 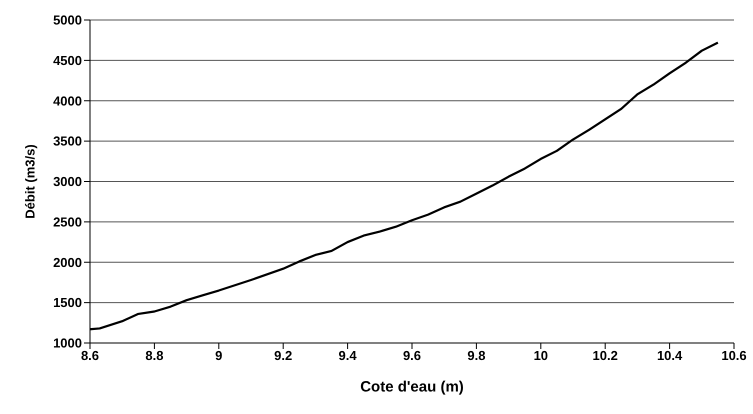 I want to click on x-tick-label: 9.8, so click(x=476, y=356).